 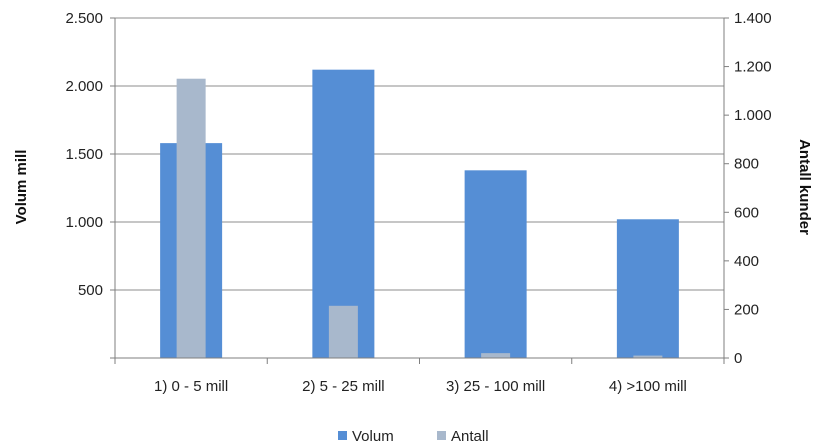 I want to click on y2-tick-label: 800, so click(x=746, y=164).